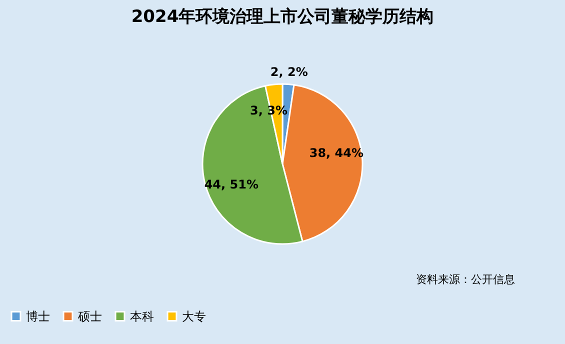 Image resolution: width=565 pixels, height=344 pixels. I want to click on chart-title: 2024年环境治理上市公司董秘学历结构, so click(282, 17).